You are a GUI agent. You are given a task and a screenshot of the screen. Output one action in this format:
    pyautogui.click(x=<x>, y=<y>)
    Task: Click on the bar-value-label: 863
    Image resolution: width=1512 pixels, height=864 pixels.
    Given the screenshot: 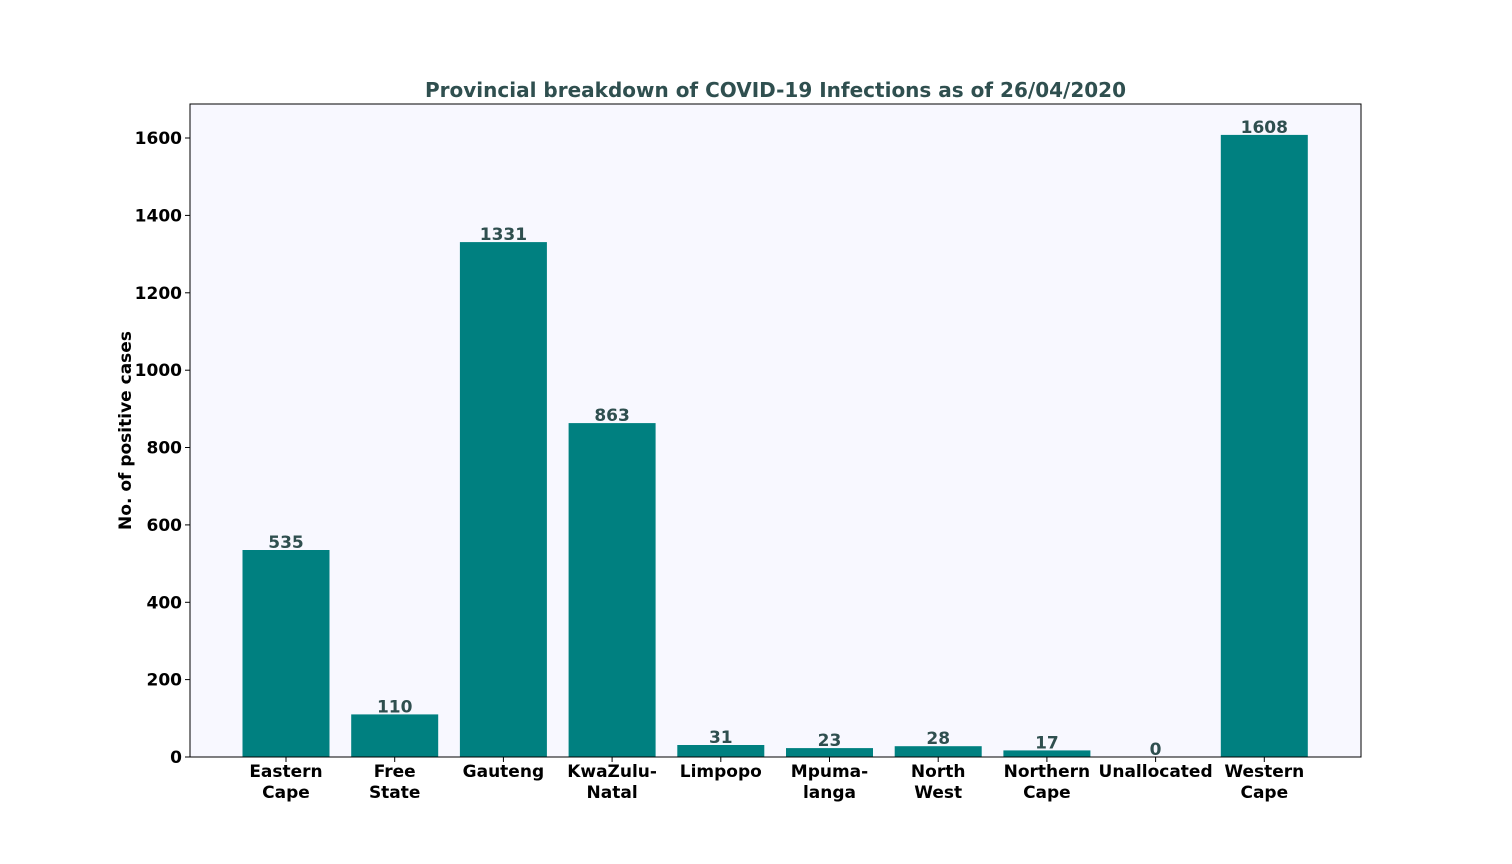 What is the action you would take?
    pyautogui.click(x=612, y=416)
    